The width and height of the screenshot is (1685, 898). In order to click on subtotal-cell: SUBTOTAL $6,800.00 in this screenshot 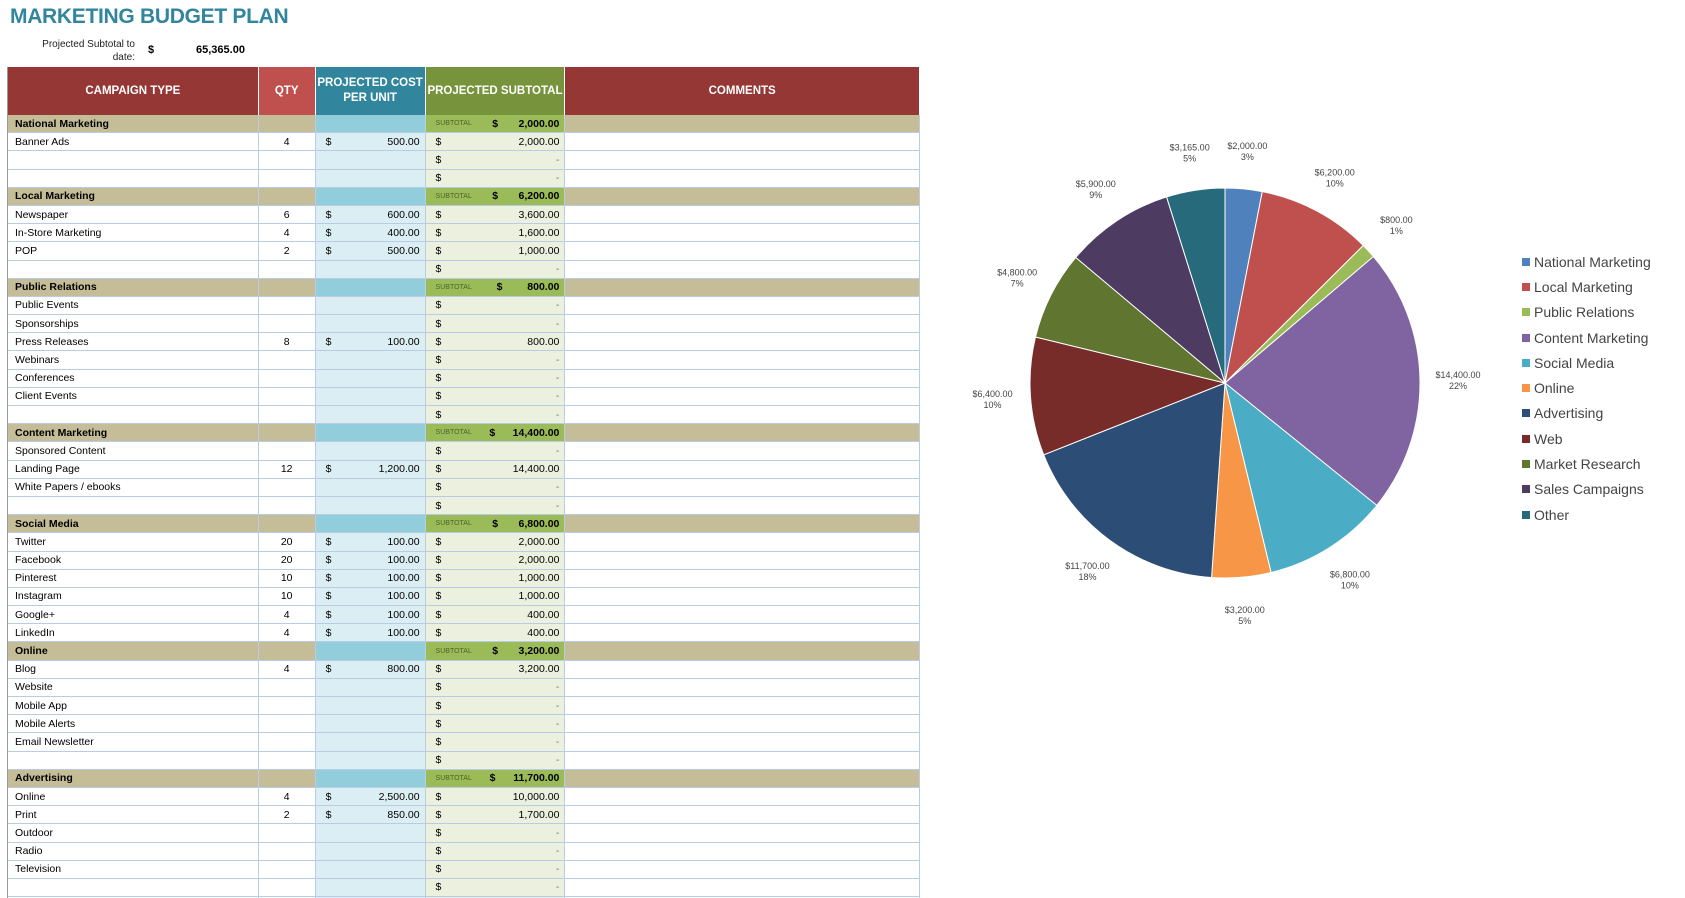, I will do `click(495, 524)`.